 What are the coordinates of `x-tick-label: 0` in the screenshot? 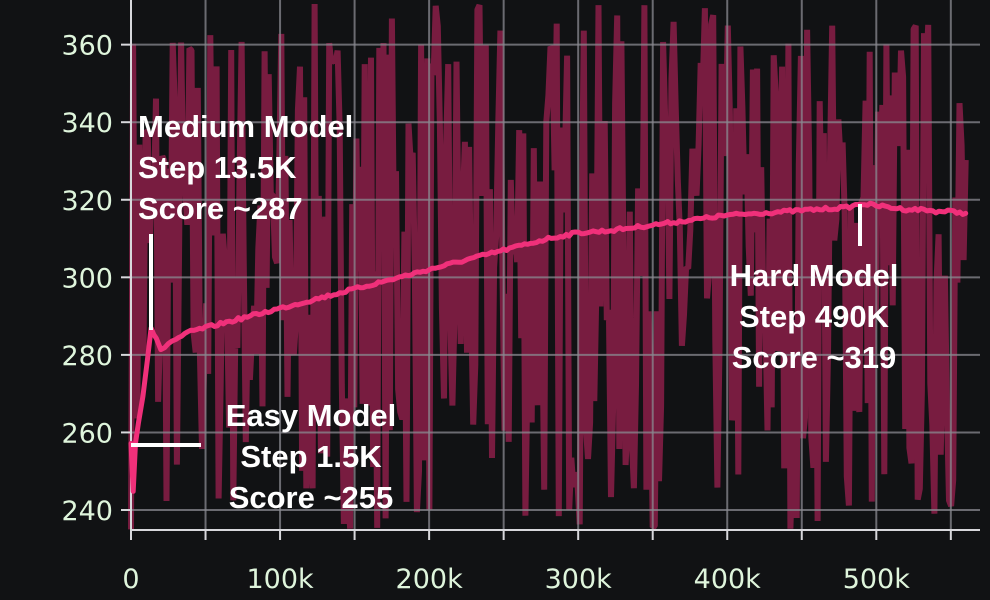 It's located at (130, 579).